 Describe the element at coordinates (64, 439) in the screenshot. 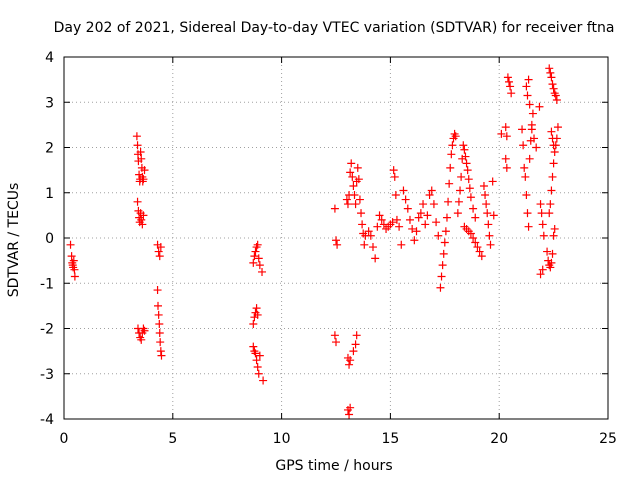

I see `x-tick-label: 0` at that location.